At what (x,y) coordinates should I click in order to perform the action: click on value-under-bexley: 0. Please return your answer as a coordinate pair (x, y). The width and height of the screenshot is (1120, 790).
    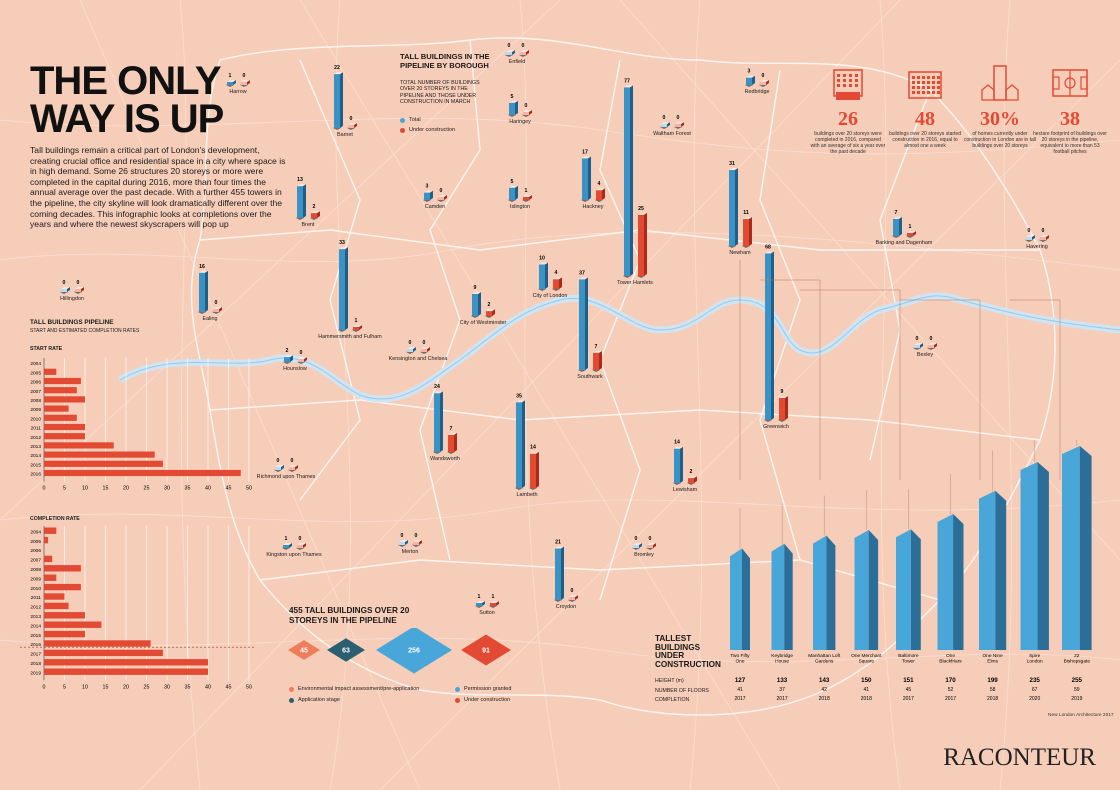
    Looking at the image, I should click on (931, 339).